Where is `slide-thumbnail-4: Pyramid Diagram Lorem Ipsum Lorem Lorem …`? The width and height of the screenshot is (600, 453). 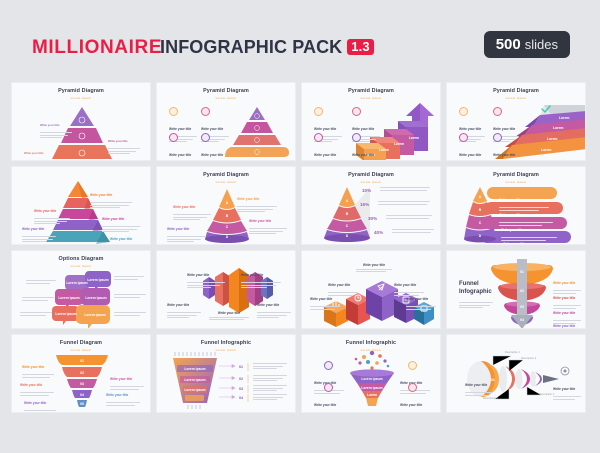 slide-thumbnail-4: Pyramid Diagram Lorem Ipsum Lorem Lorem … is located at coordinates (516, 121).